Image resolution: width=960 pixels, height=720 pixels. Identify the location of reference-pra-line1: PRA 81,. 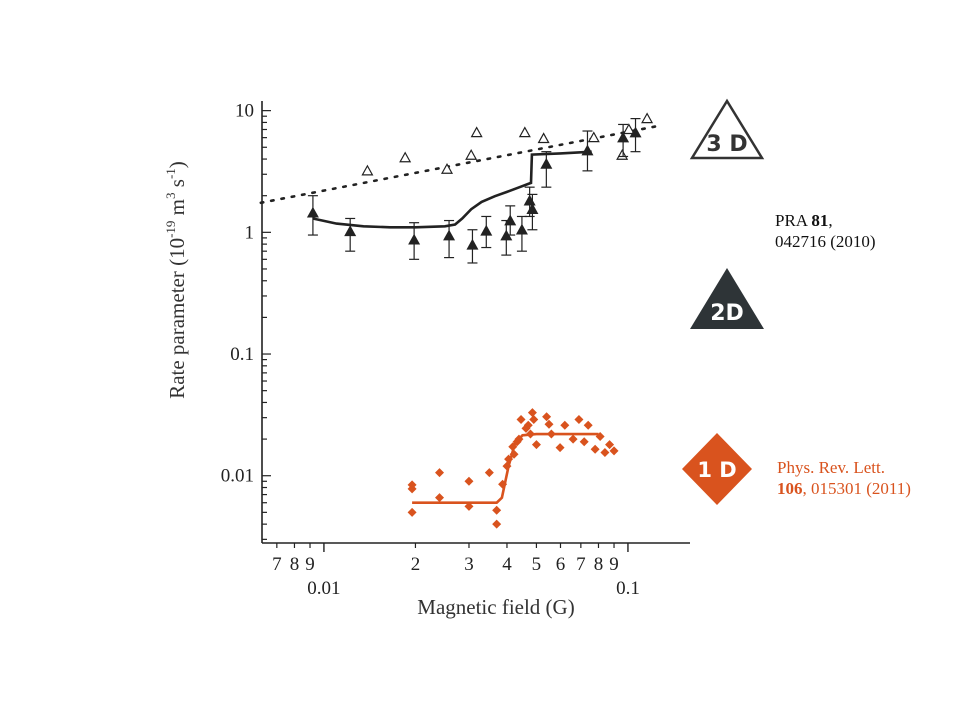
(804, 220).